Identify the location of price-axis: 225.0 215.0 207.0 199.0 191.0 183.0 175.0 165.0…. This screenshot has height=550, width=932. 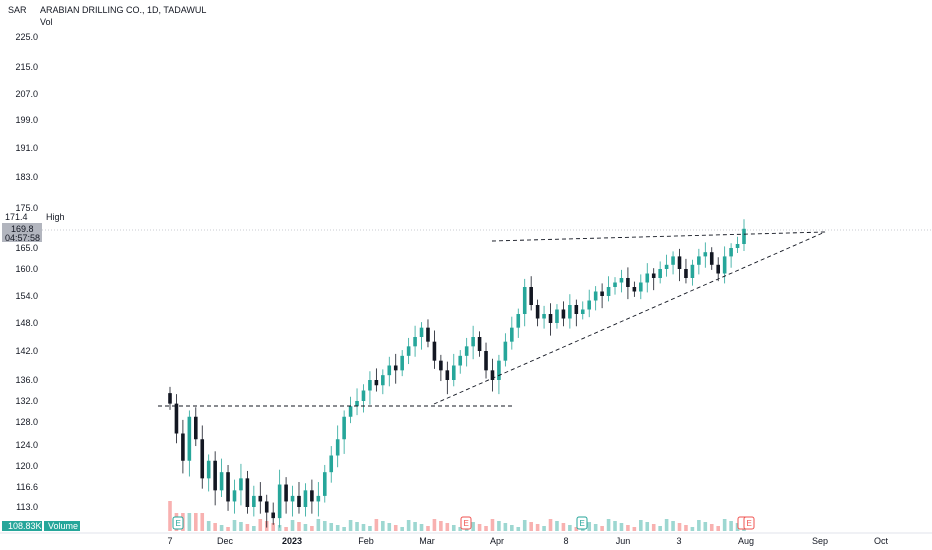
(26, 272).